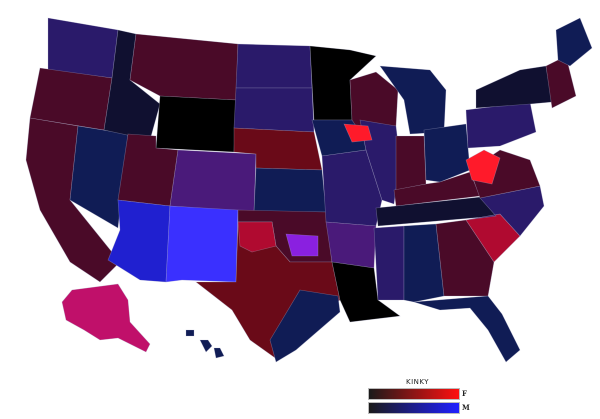 The height and width of the screenshot is (419, 600). What do you see at coordinates (483, 167) in the screenshot?
I see `region-west-virginia` at bounding box center [483, 167].